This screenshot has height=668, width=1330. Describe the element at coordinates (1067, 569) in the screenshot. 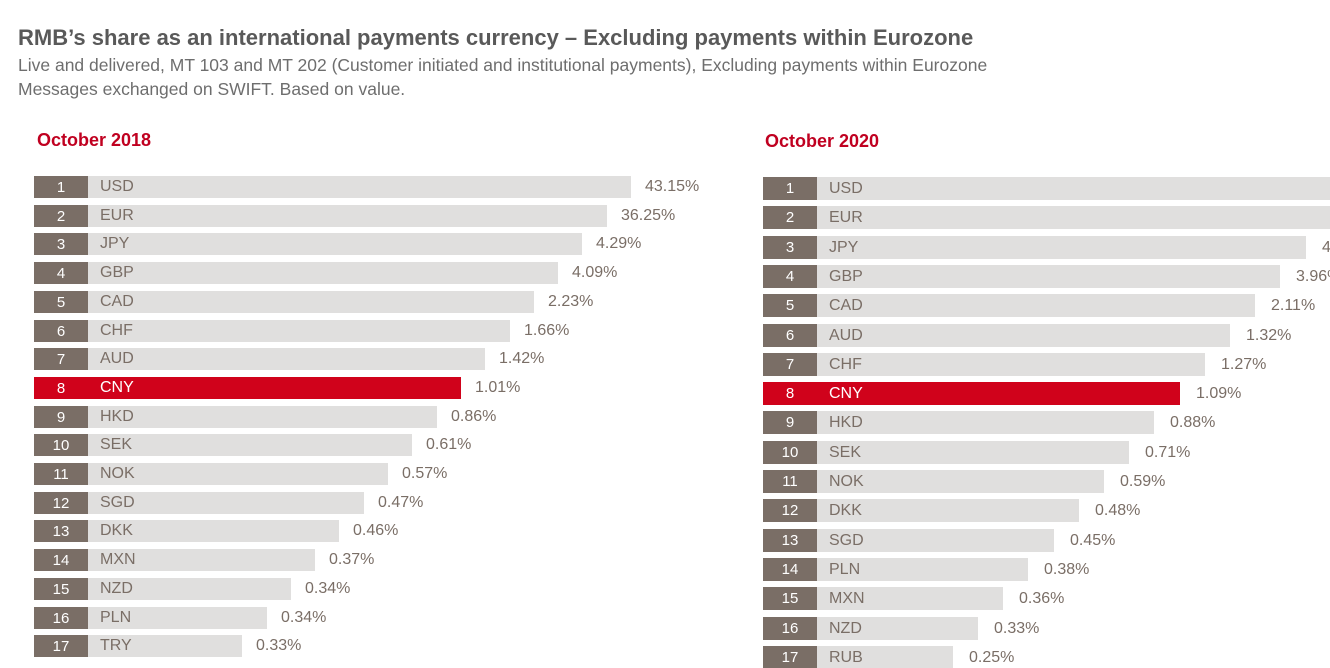

I see `value-label: 0.38%` at that location.